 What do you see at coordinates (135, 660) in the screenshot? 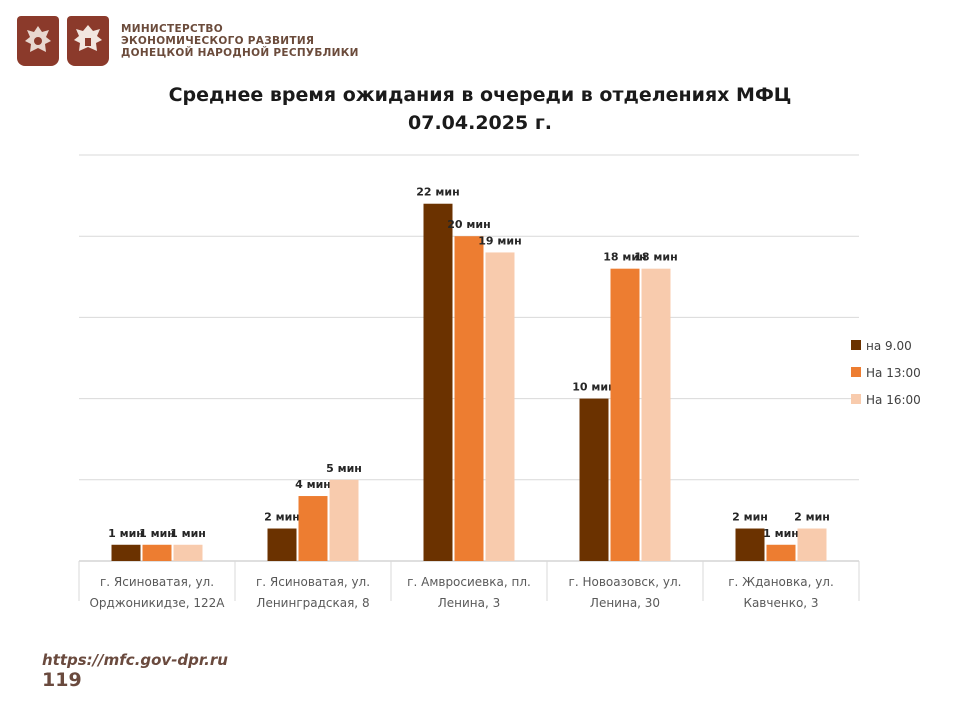
I see `footer-url: https://mfc.gov-dpr.ru` at bounding box center [135, 660].